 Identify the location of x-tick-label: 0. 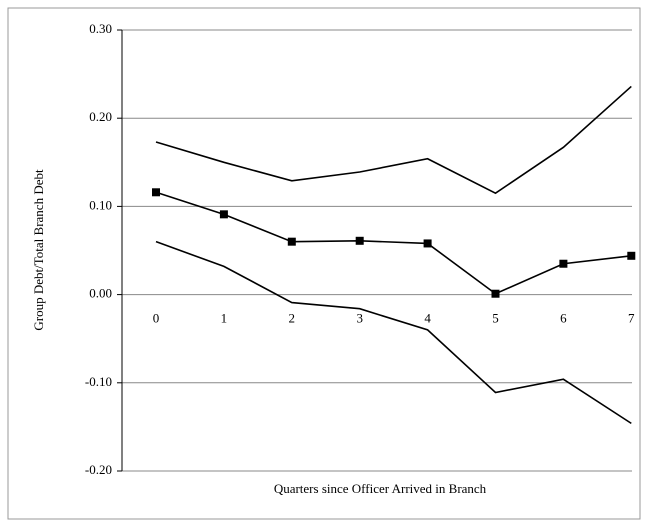
(156, 318).